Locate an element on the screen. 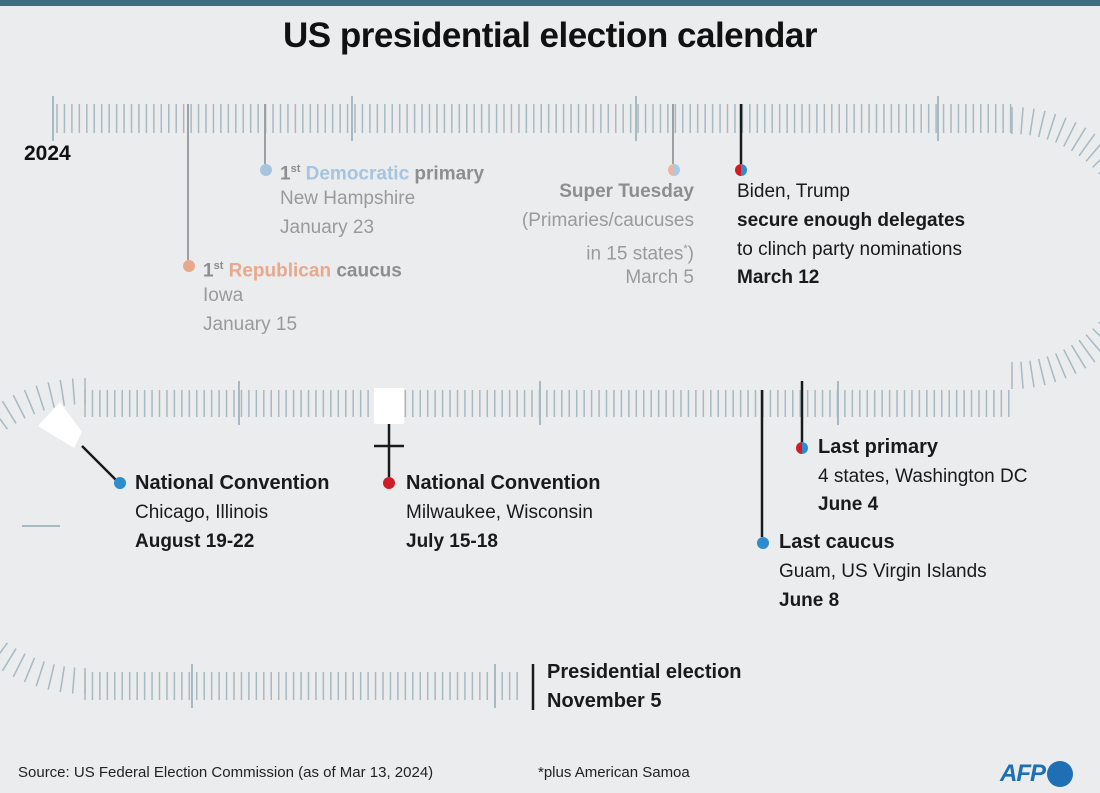 This screenshot has height=793, width=1100. last-primary-place: 4 states, Washington DC is located at coordinates (923, 476).